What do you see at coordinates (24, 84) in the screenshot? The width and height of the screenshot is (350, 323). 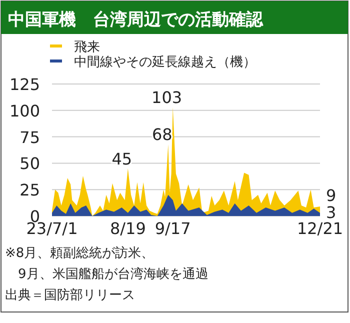 I see `y-tick-label: 125` at bounding box center [24, 84].